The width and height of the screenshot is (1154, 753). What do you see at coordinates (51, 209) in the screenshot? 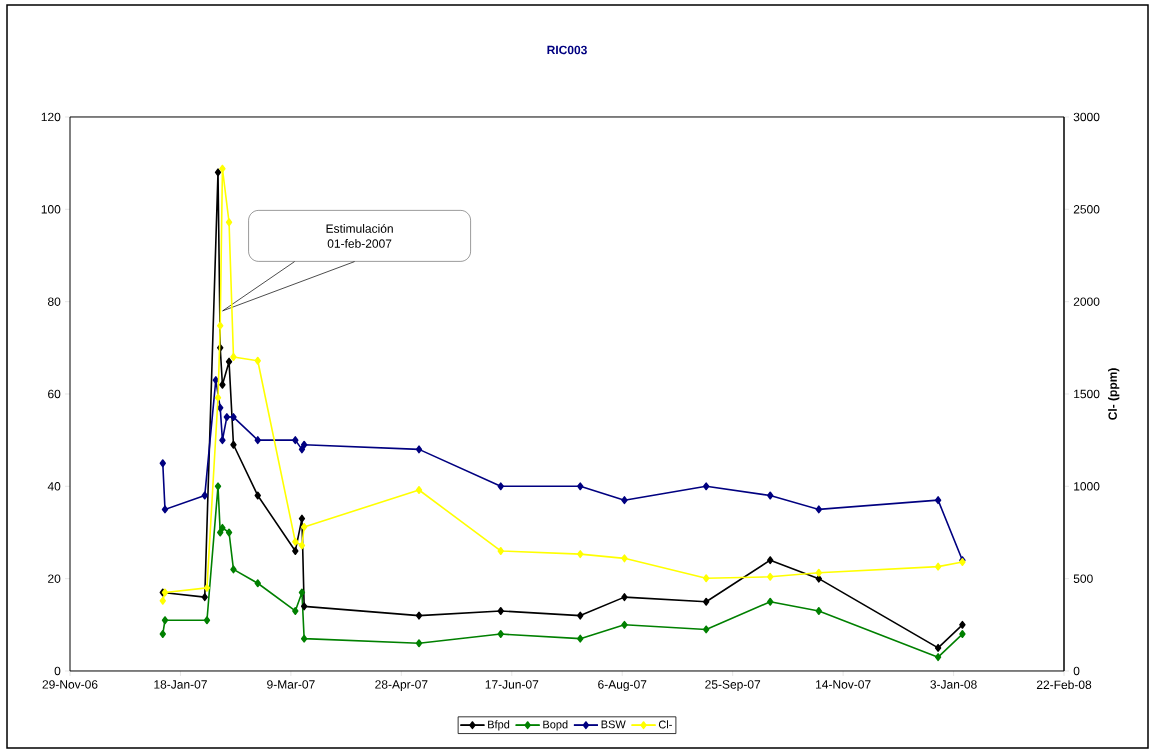
I see `y-tick-label: 100` at bounding box center [51, 209].